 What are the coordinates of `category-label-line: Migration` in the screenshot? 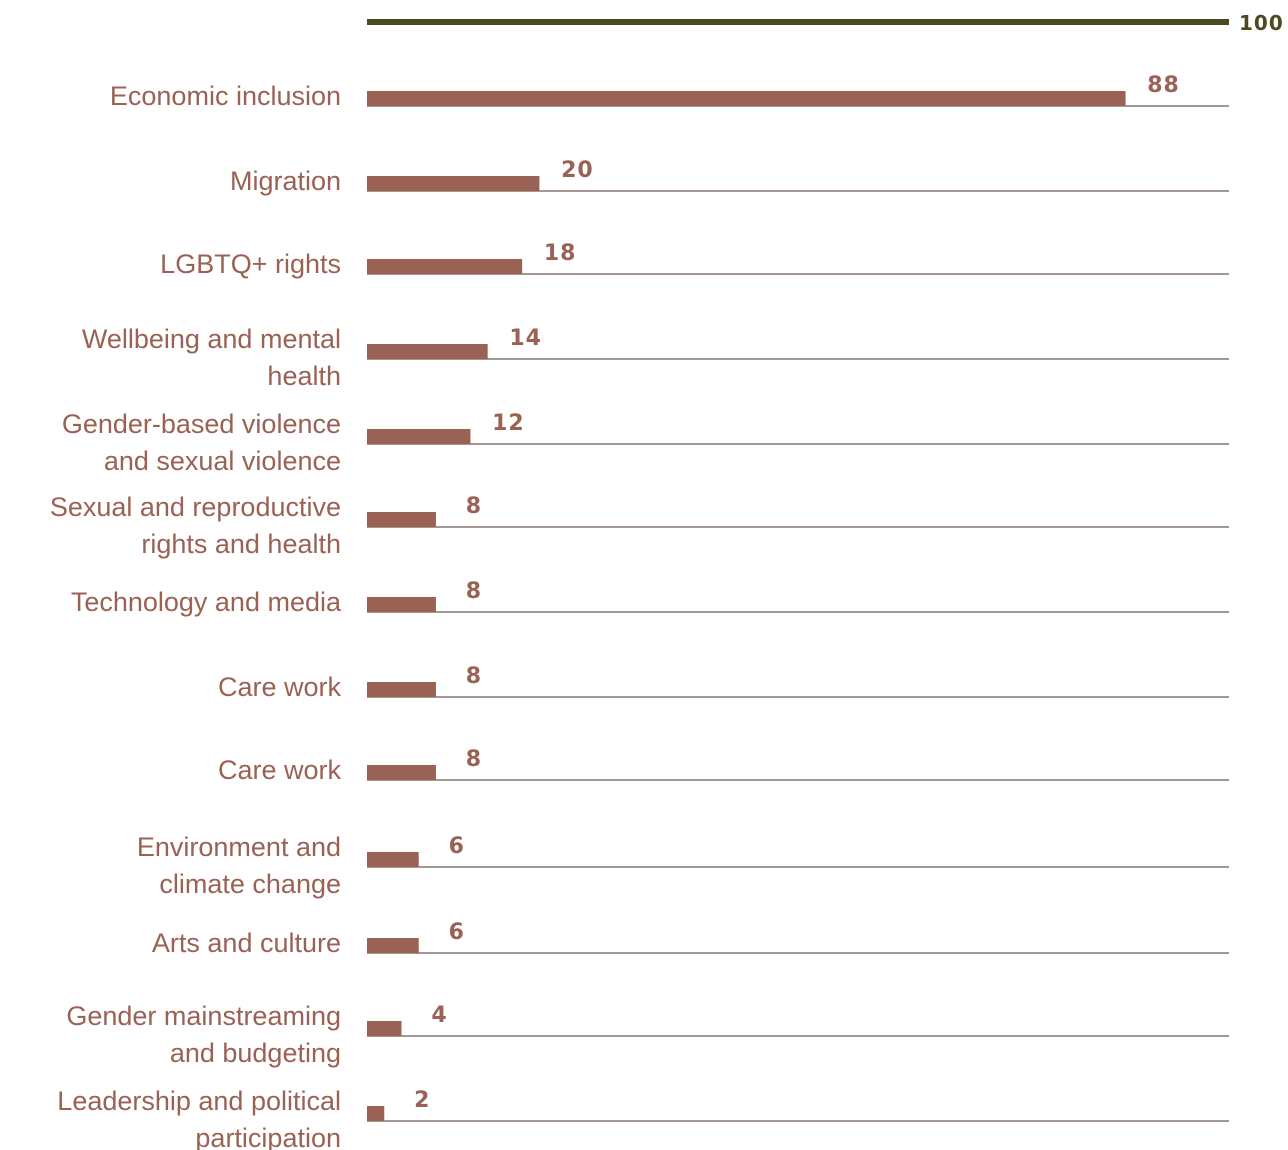 It's located at (285, 181).